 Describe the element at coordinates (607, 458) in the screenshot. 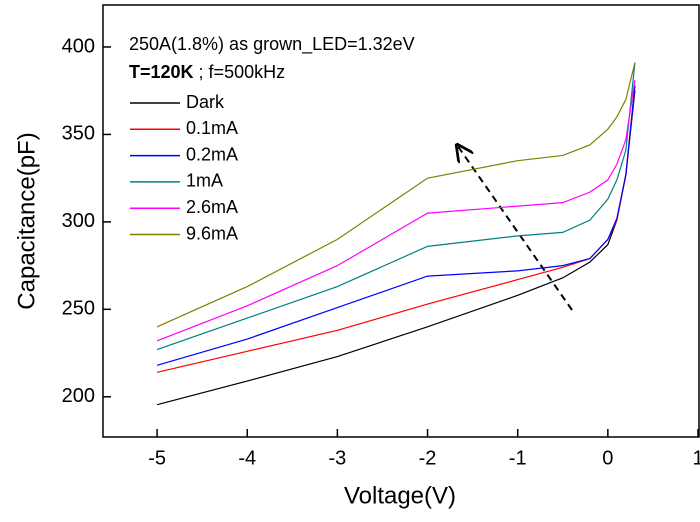

I see `x-tick-label: 0` at that location.